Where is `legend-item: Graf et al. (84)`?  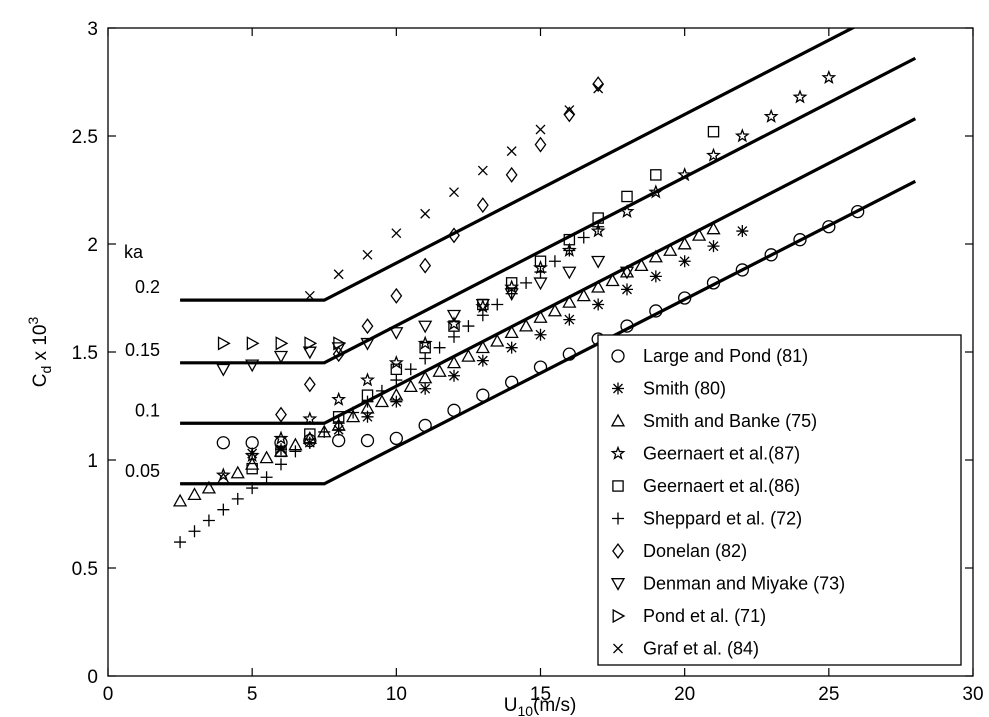
legend-item: Graf et al. (84) is located at coordinates (686, 649).